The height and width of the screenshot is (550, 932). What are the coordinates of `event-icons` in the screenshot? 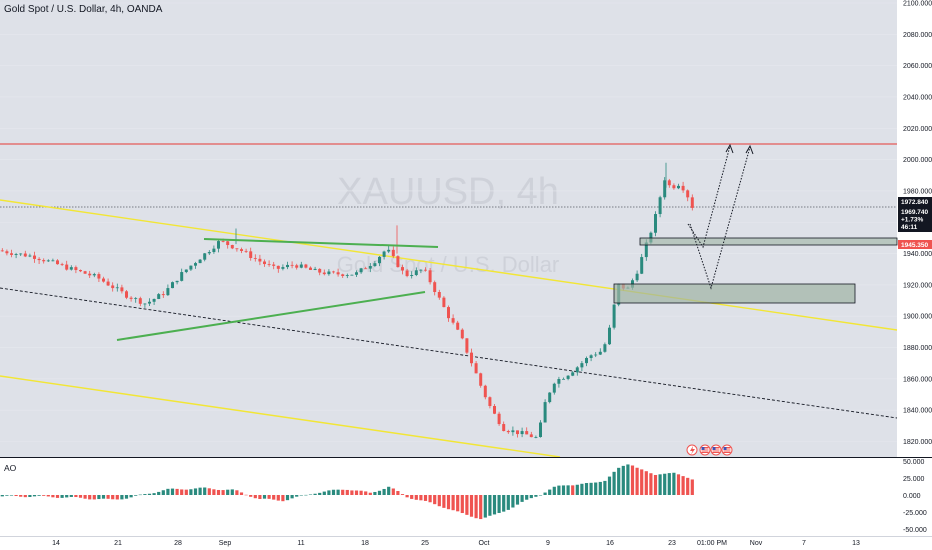 It's located at (709, 450).